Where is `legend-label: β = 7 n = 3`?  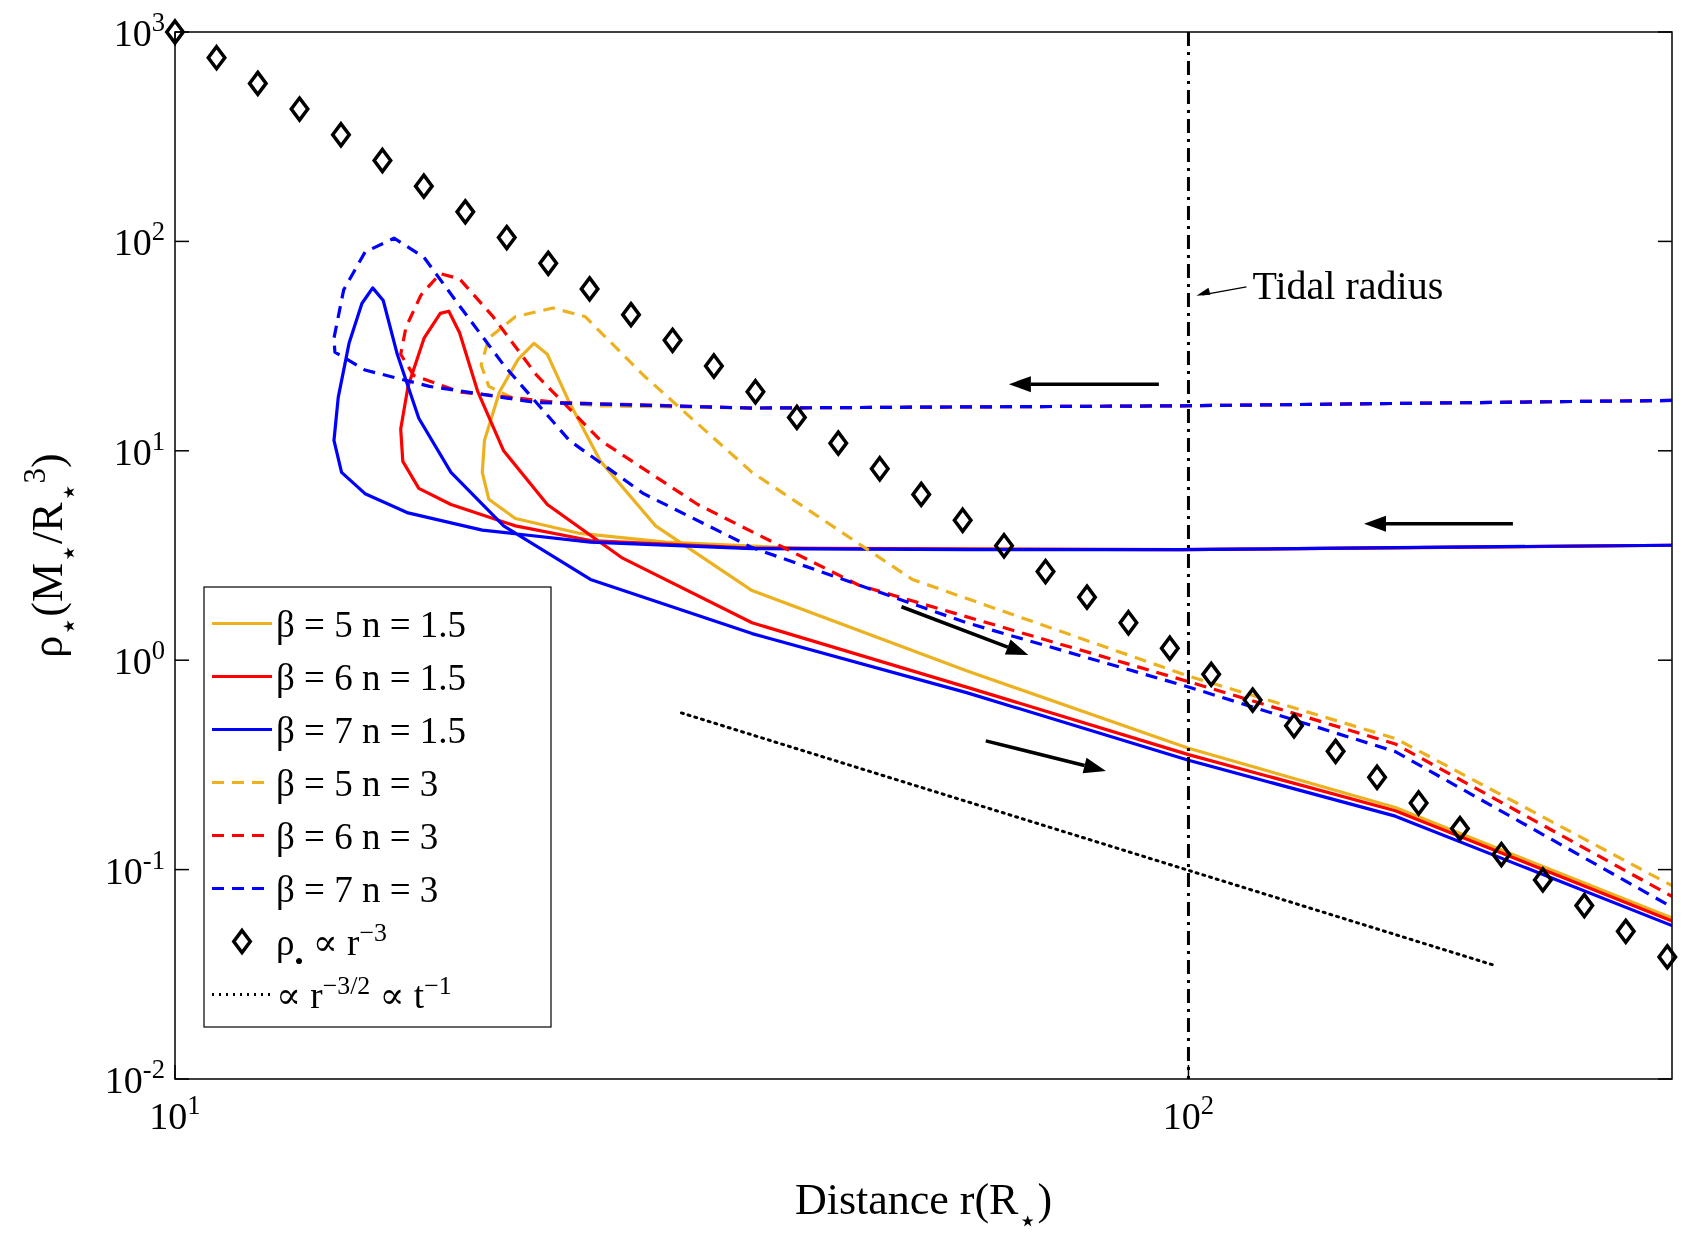
legend-label: β = 7 n = 3 is located at coordinates (357, 889).